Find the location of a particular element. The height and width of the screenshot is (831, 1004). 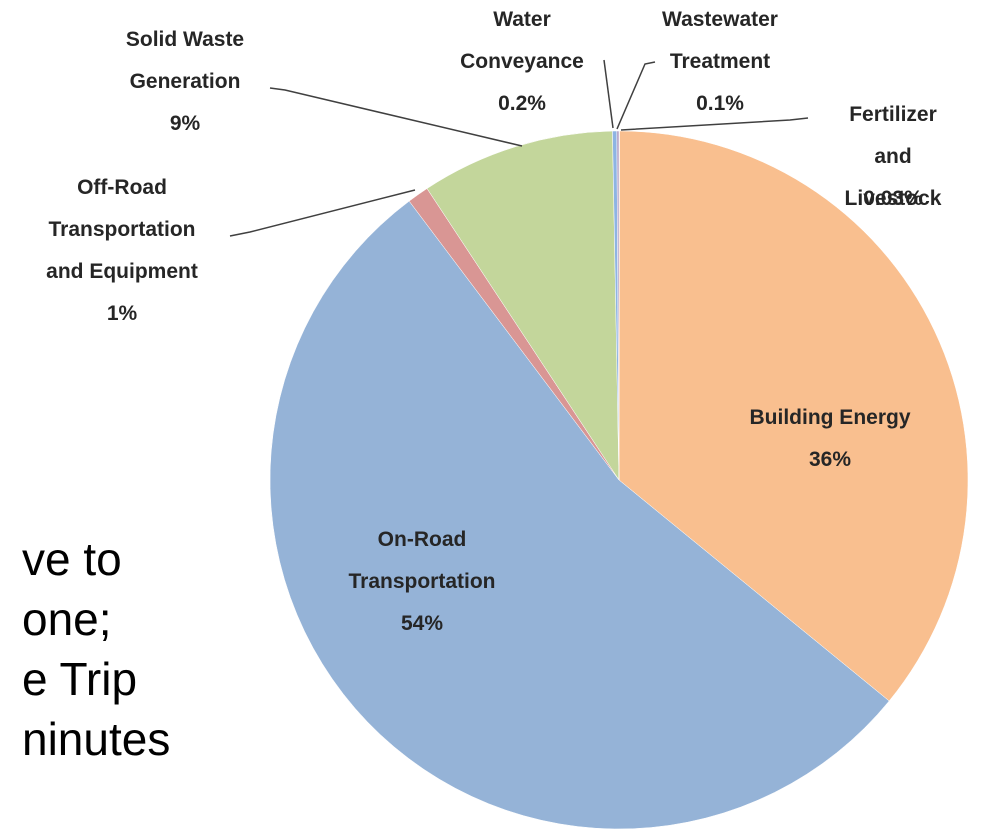

slice-label: Off-Road Transportation and Equipment is located at coordinates (122, 229).